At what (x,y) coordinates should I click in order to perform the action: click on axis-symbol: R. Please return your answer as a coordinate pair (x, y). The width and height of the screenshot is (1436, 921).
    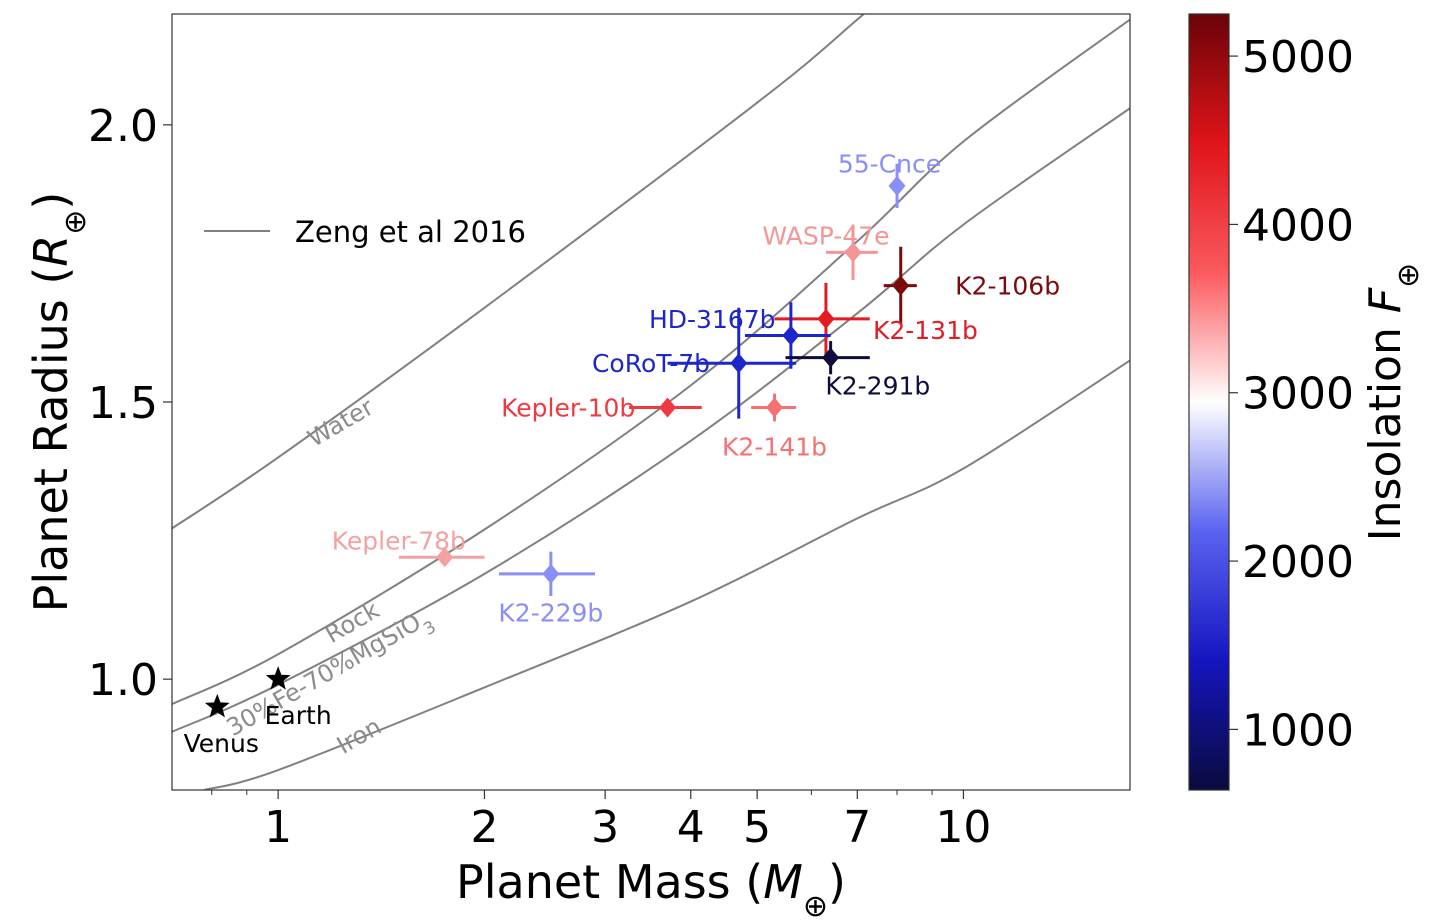
    Looking at the image, I should click on (51, 251).